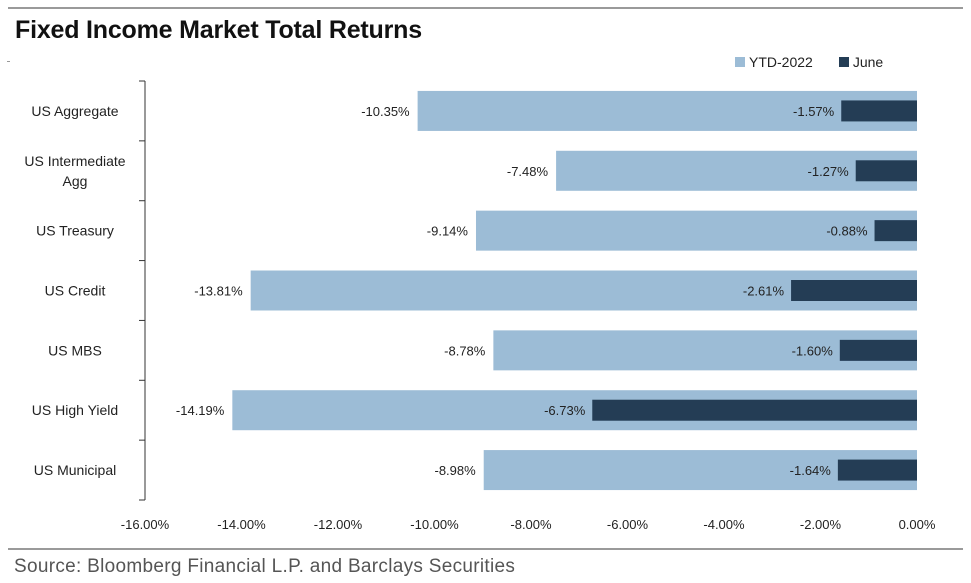 The image size is (971, 583). What do you see at coordinates (74, 111) in the screenshot?
I see `category-label: US Aggregate` at bounding box center [74, 111].